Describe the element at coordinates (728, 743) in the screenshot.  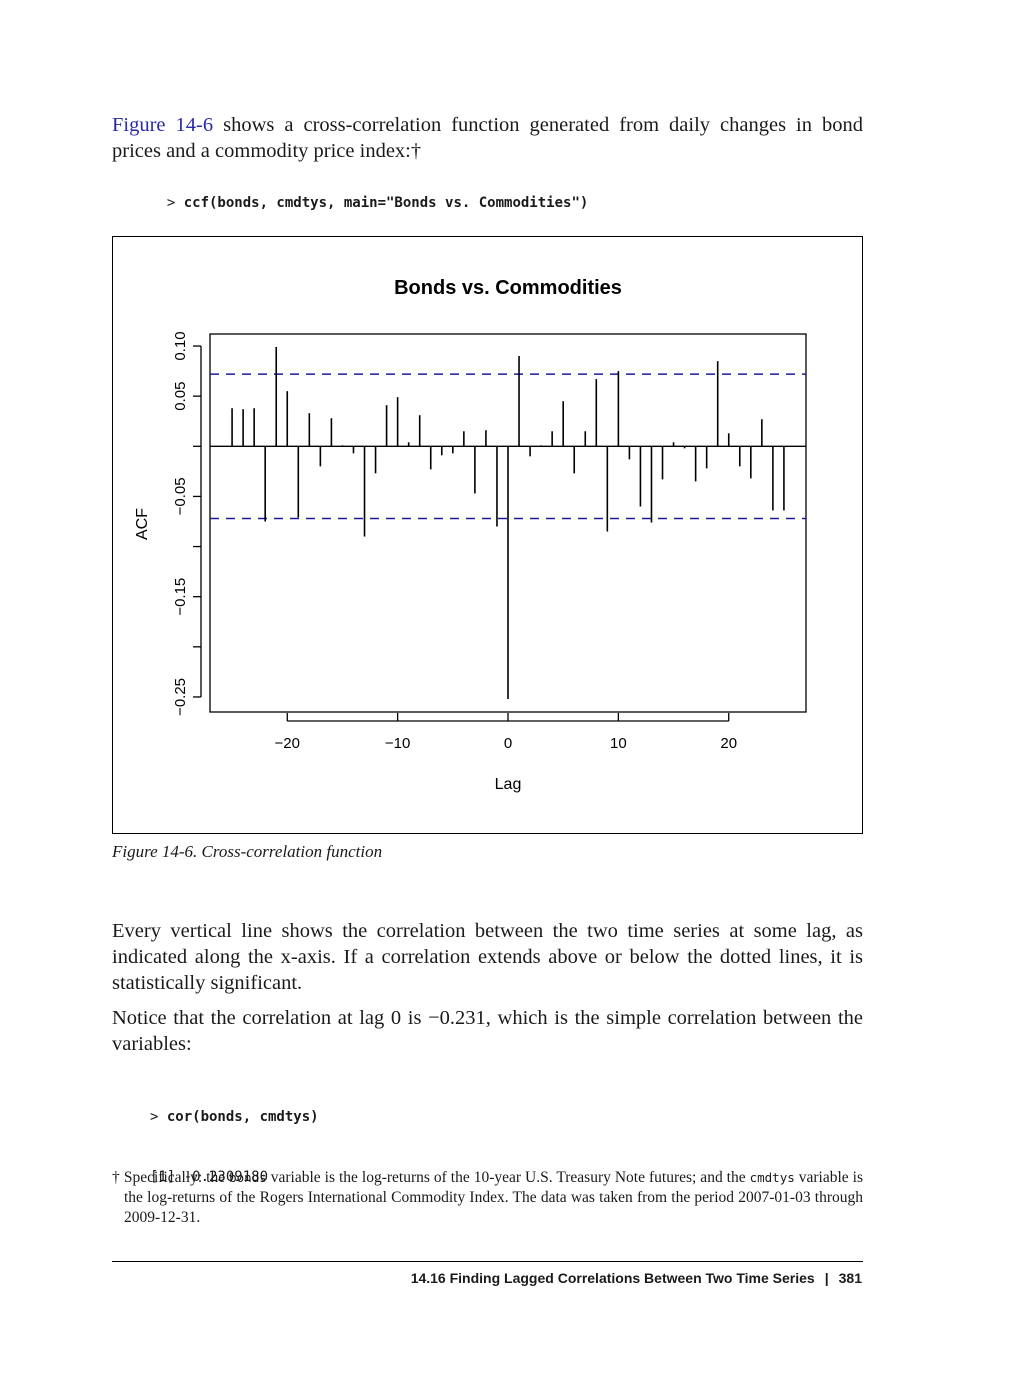
I see `x-tick-label: 20` at that location.